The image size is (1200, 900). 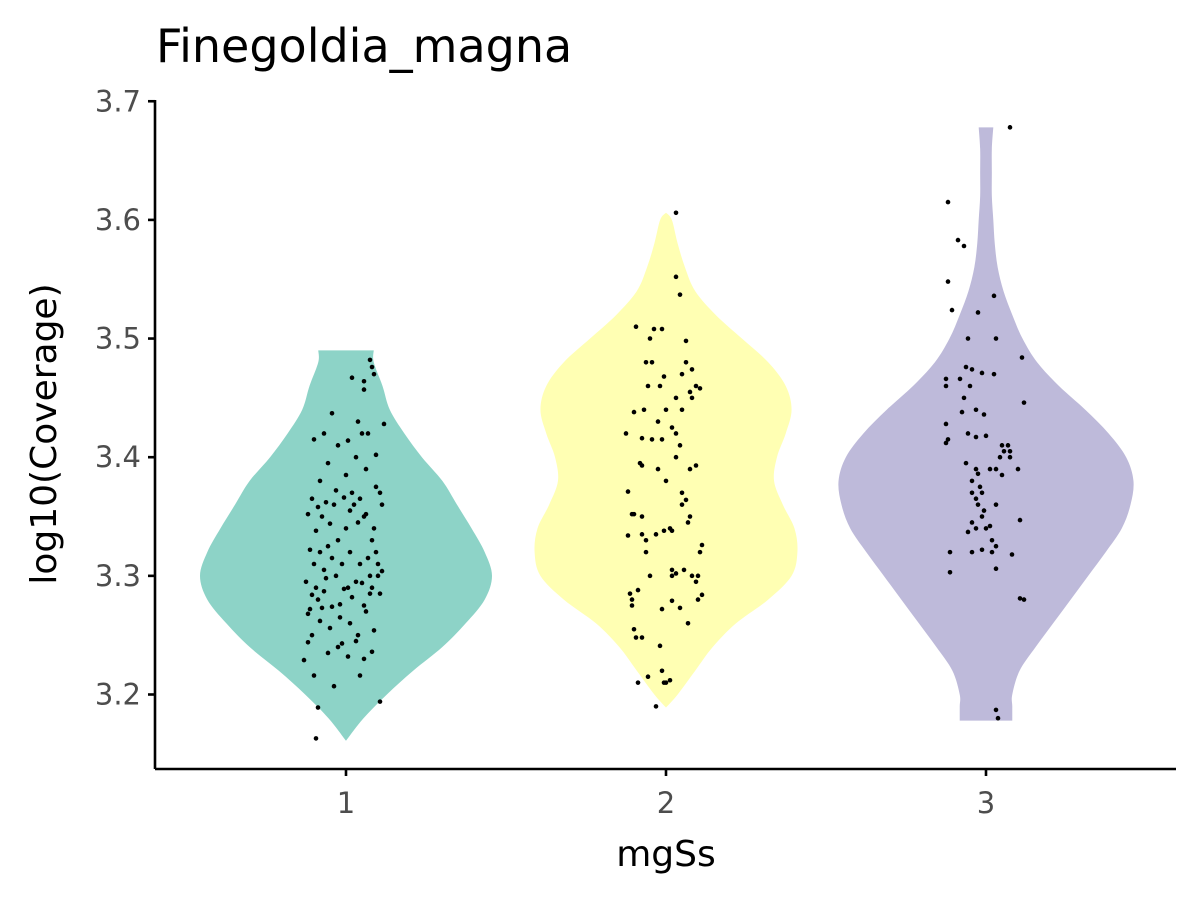 What do you see at coordinates (346, 803) in the screenshot?
I see `x-tick-label: 1` at bounding box center [346, 803].